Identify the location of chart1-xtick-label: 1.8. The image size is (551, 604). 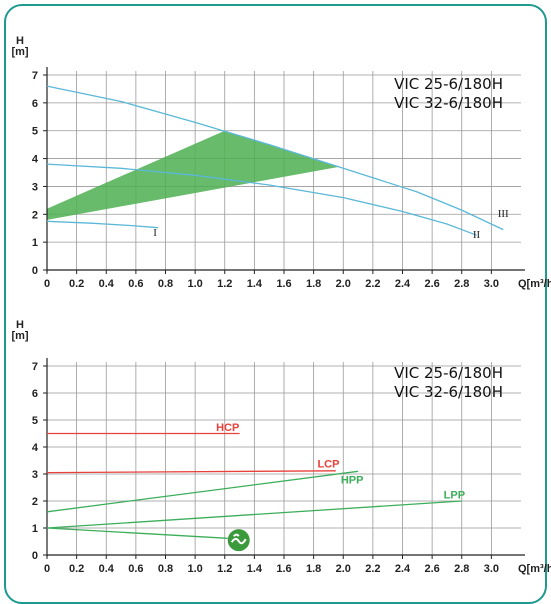
(313, 284).